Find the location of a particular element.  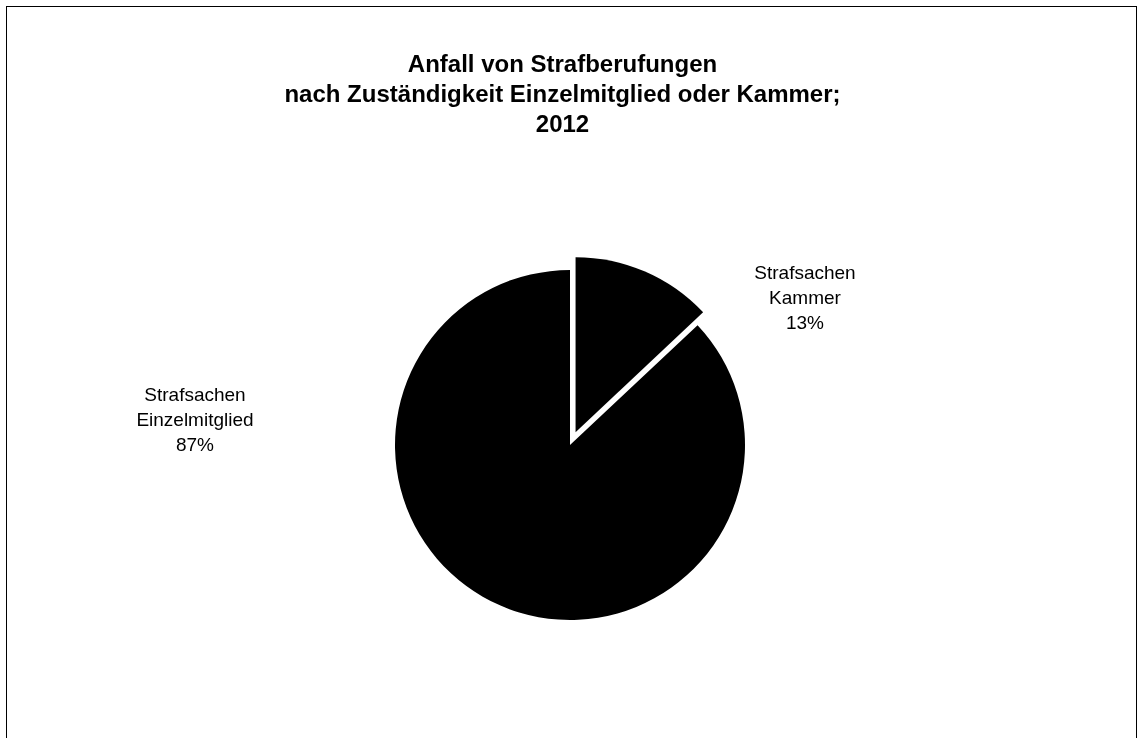

slice-label: Strafsachen Kammer is located at coordinates (805, 284).